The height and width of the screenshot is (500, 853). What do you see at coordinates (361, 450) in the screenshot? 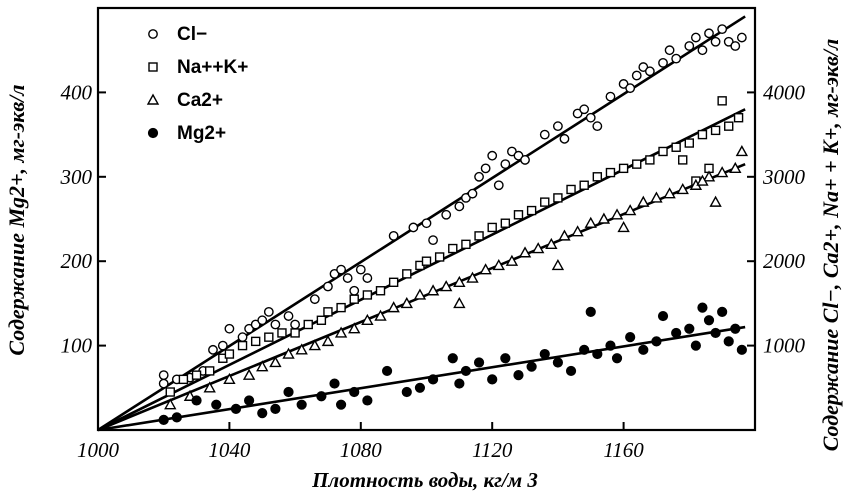
I see `x-tick-label: 1080` at bounding box center [361, 450].